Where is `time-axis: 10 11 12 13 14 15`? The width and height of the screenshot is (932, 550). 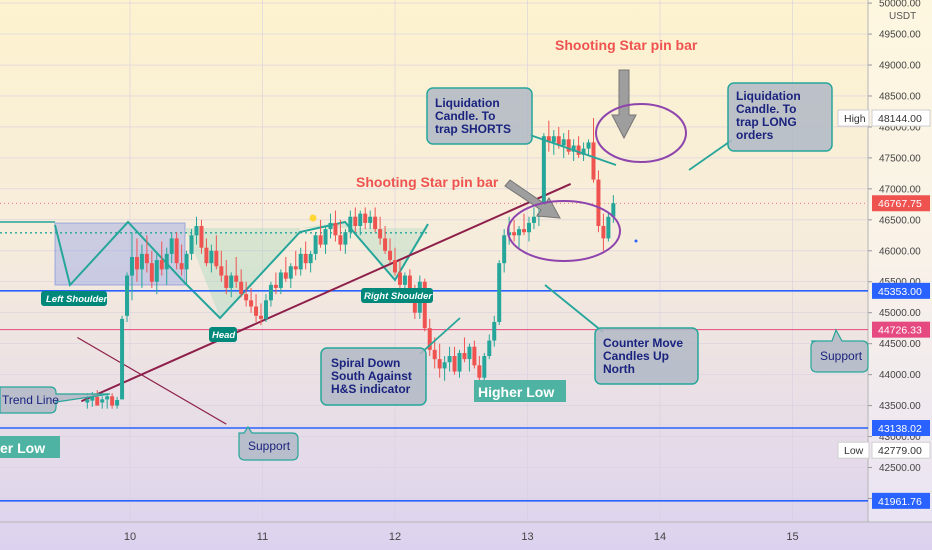
time-axis: 10 11 12 13 14 15 is located at coordinates (461, 537).